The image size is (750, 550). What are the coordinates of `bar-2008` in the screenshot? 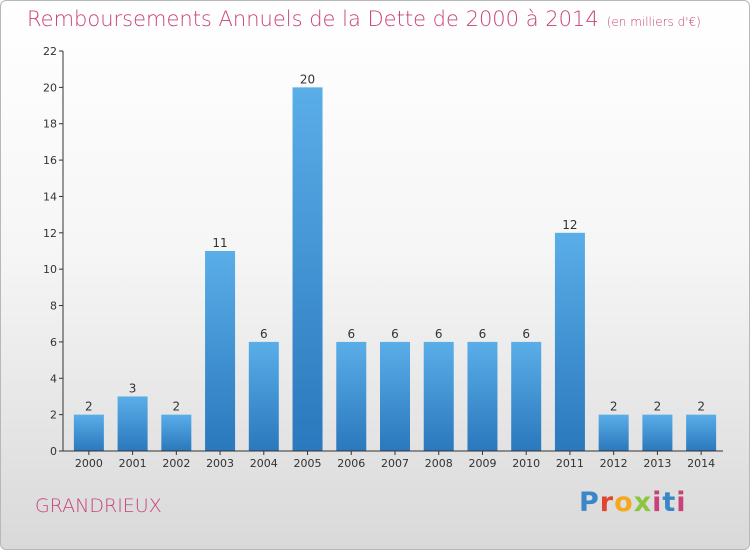 It's located at (438, 396).